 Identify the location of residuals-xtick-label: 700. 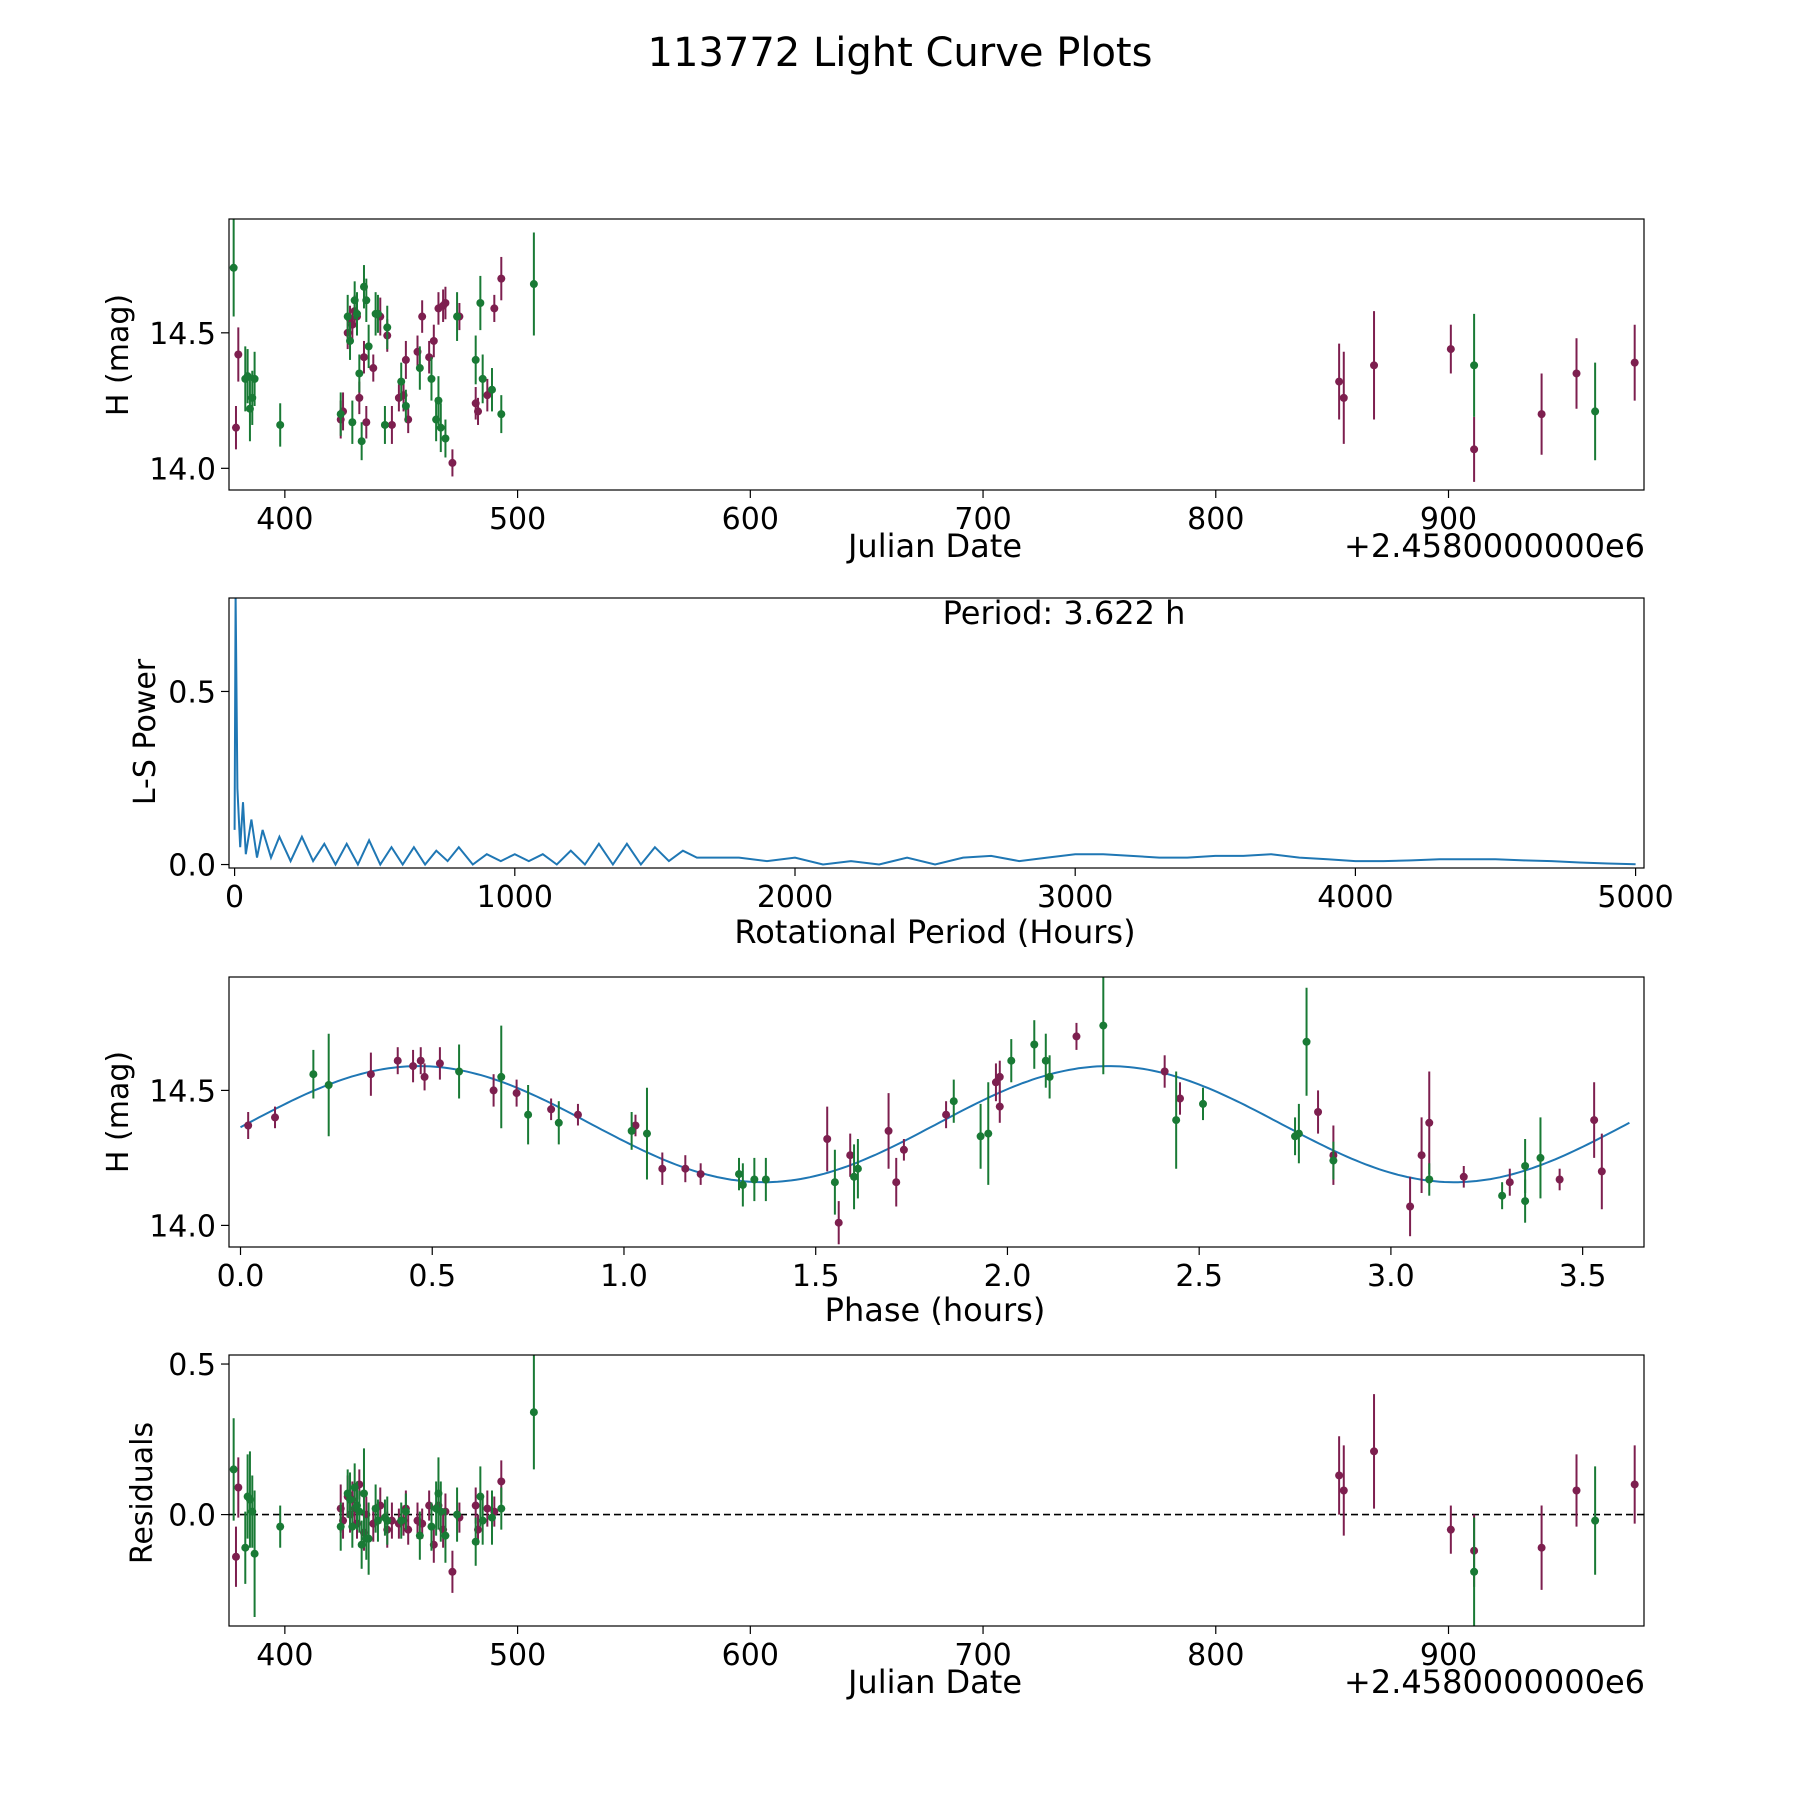
(982, 1655).